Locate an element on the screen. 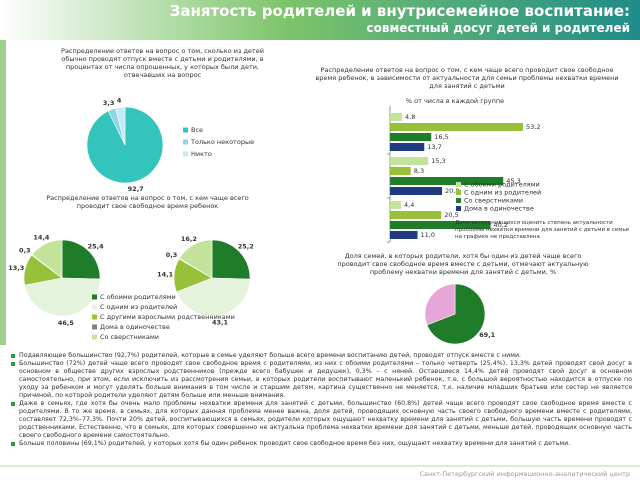 Image resolution: width=640 pixels, height=480 pixels. data-label: 3,3 is located at coordinates (109, 103).